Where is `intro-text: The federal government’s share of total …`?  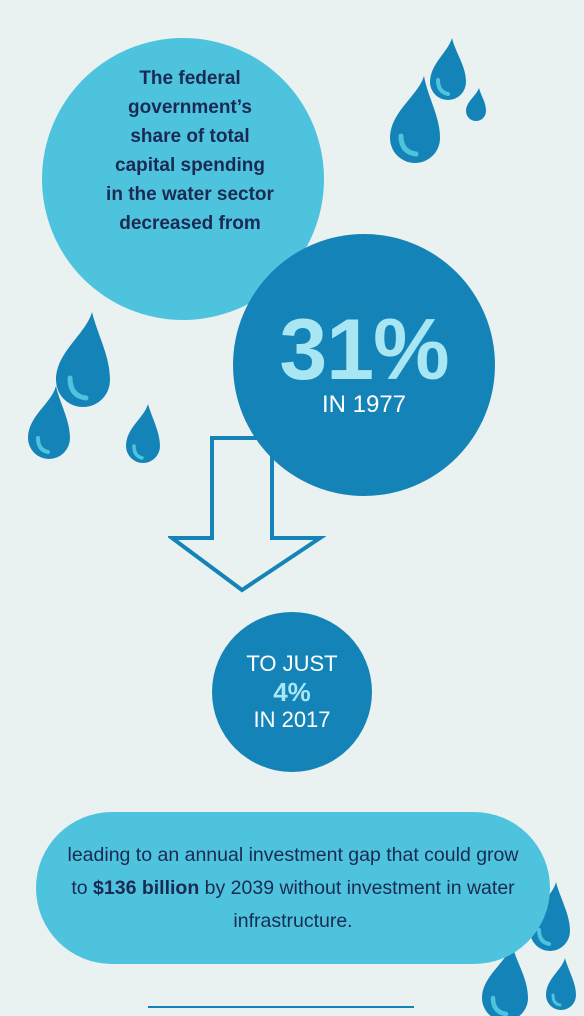
intro-text: The federal government’s share of total … is located at coordinates (190, 151).